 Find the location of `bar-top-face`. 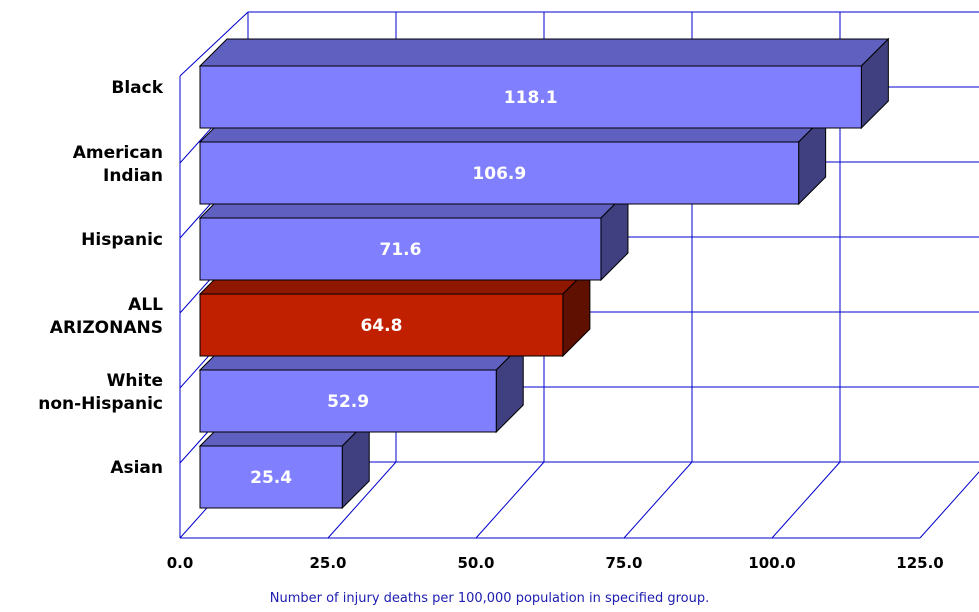

bar-top-face is located at coordinates (544, 52).